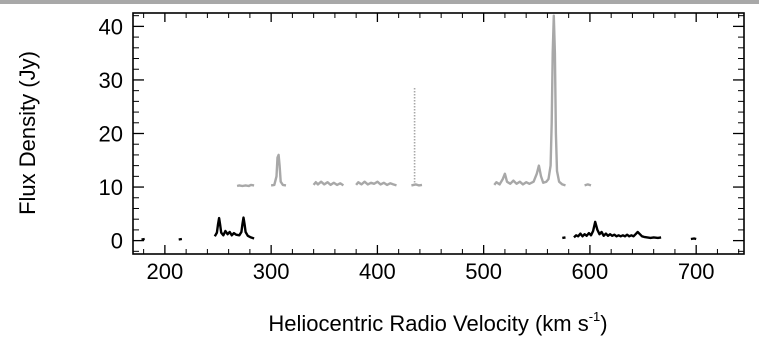  I want to click on x-tick-label: 600, so click(590, 271).